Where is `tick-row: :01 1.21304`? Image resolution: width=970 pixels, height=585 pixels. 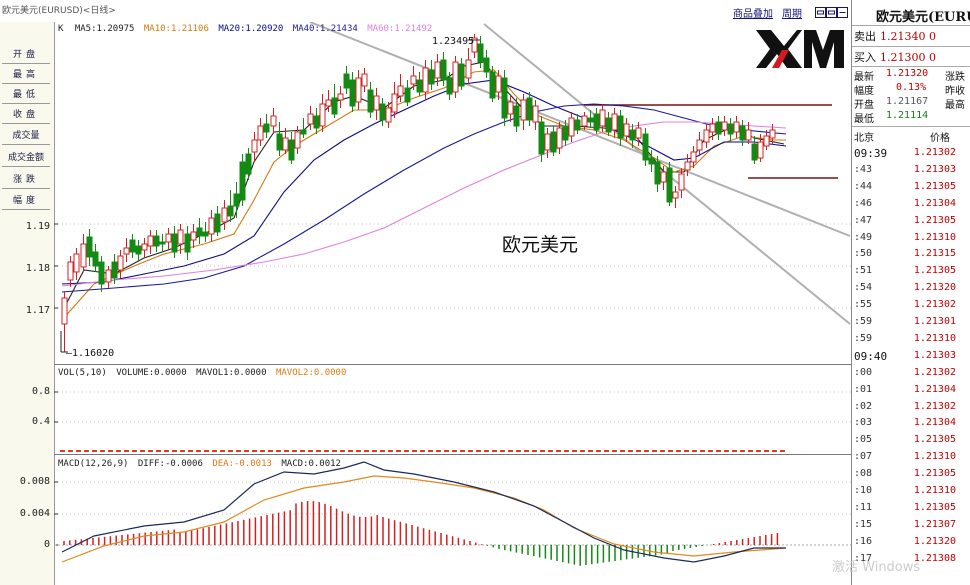
tick-row: :01 1.21304 is located at coordinates (912, 392).